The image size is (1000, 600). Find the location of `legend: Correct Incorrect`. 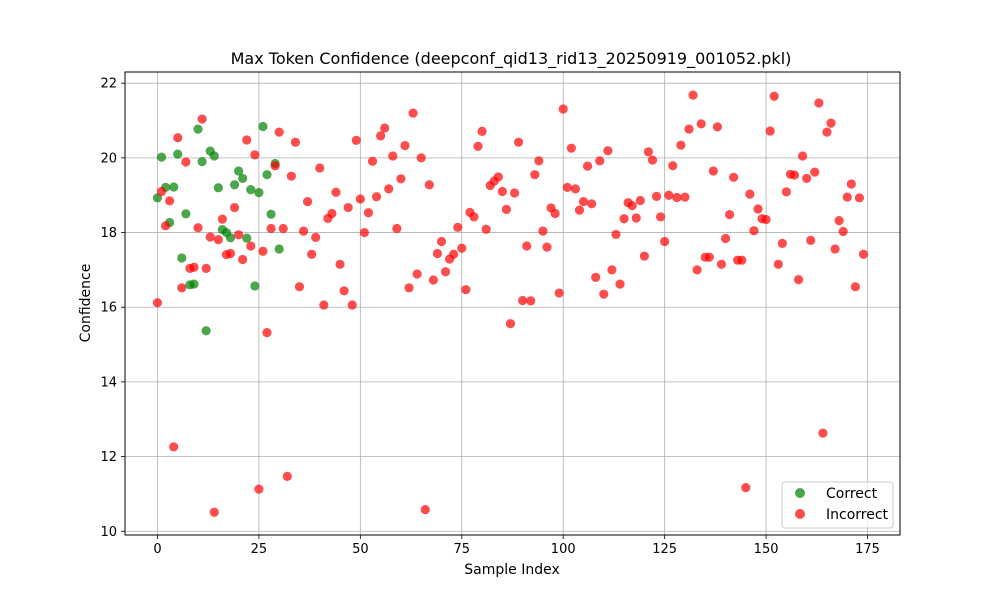

legend: Correct Incorrect is located at coordinates (837, 505).